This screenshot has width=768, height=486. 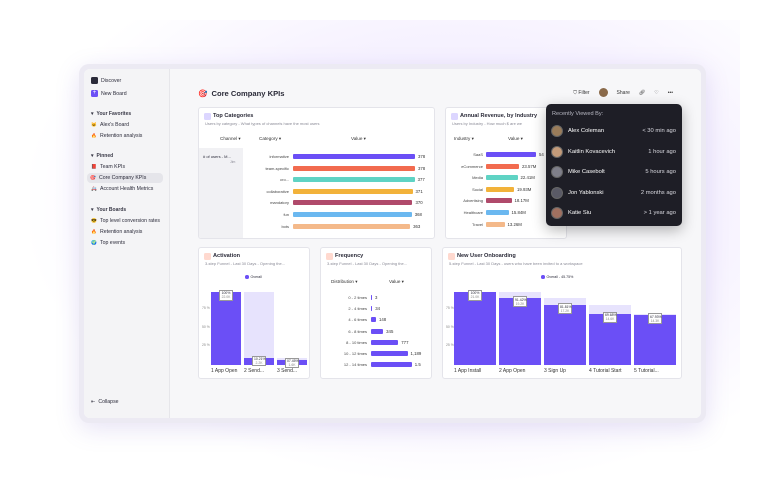 I want to click on funnel-icon, so click(x=207, y=256).